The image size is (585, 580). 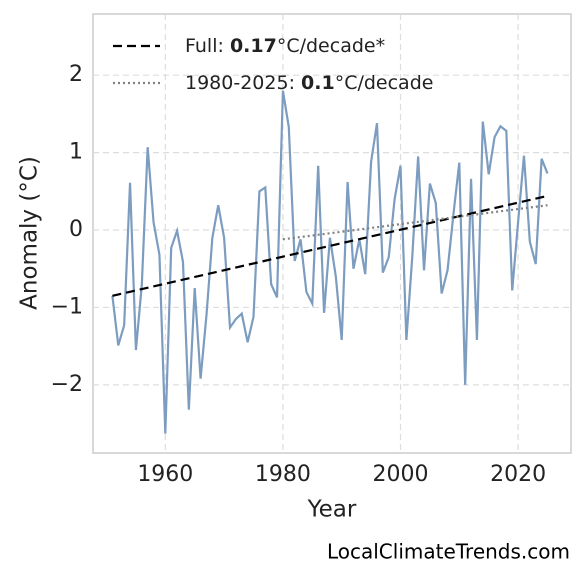 I want to click on source-label: LocalClimateTrends.com, so click(x=448, y=552).